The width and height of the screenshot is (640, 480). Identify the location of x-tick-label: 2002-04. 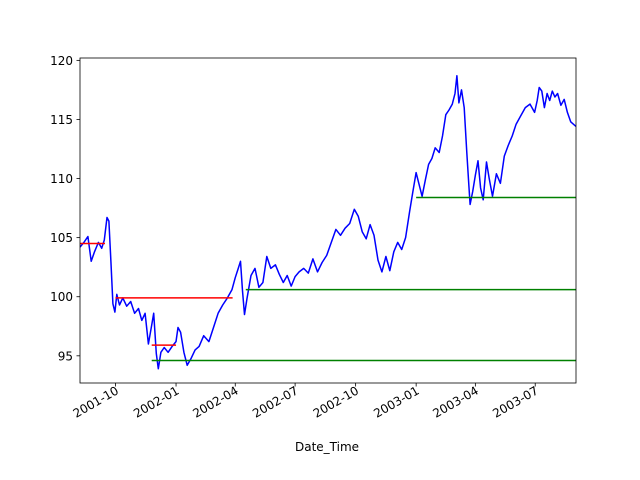
(215, 401).